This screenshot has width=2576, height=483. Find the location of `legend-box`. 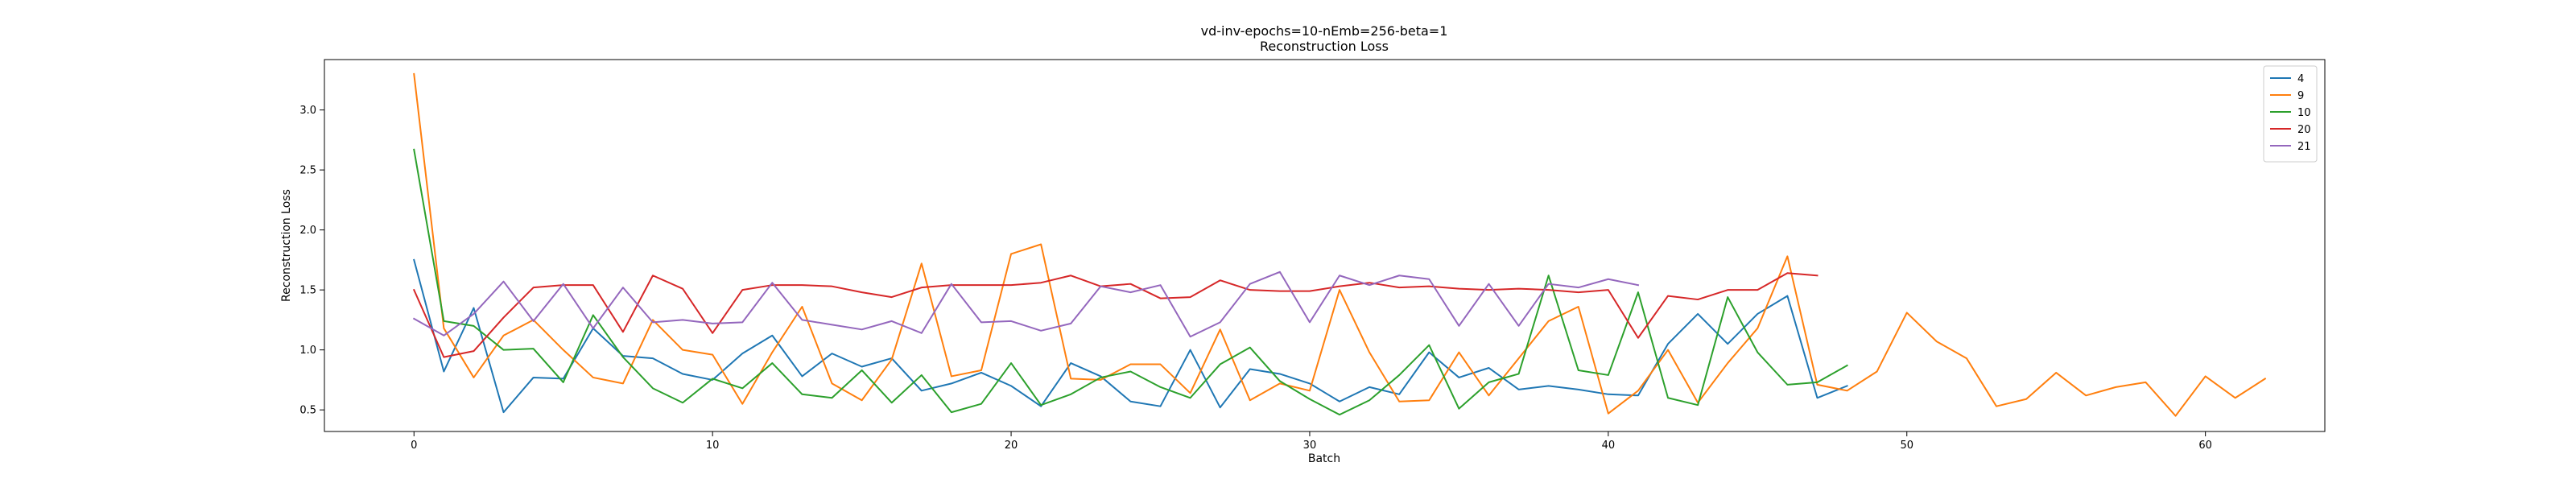

legend-box is located at coordinates (2290, 114).